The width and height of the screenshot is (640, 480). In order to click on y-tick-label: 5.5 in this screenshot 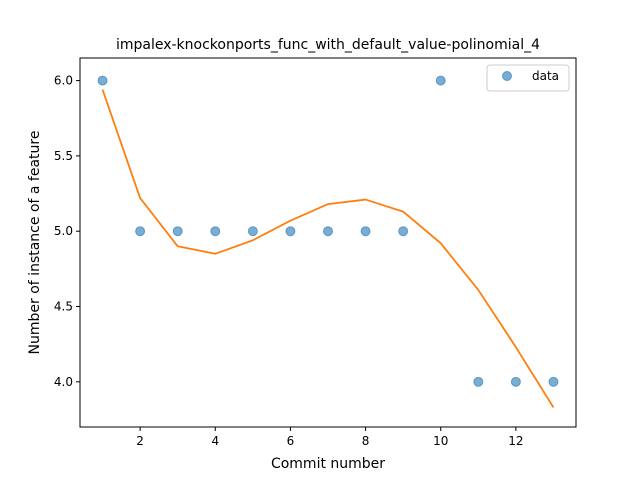, I will do `click(63, 156)`.